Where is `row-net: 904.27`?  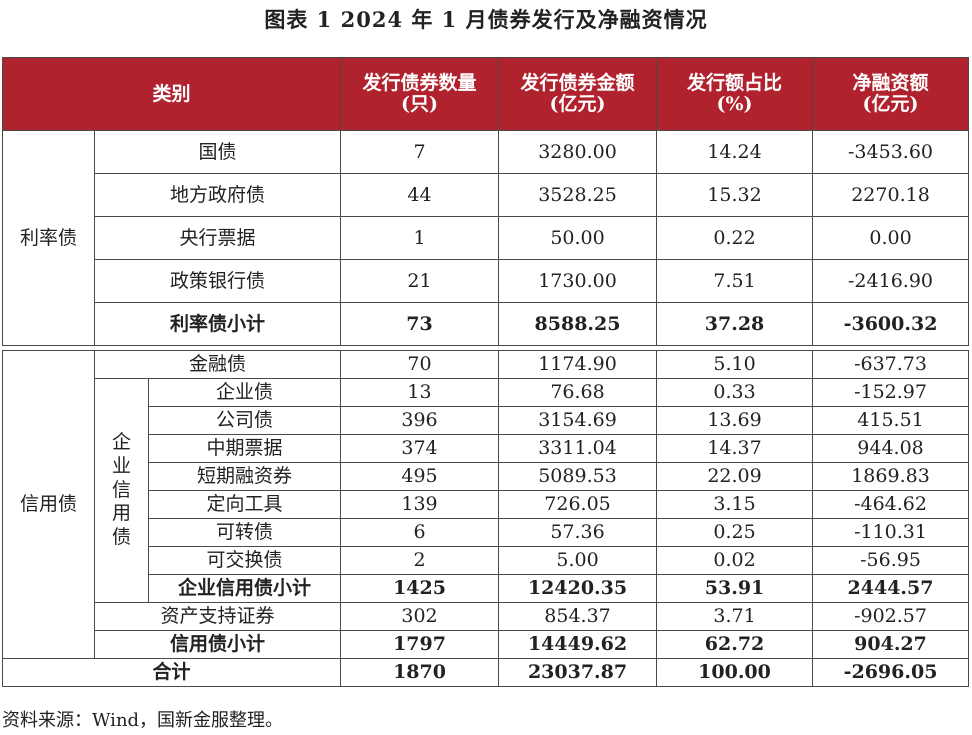
row-net: 904.27 is located at coordinates (891, 644).